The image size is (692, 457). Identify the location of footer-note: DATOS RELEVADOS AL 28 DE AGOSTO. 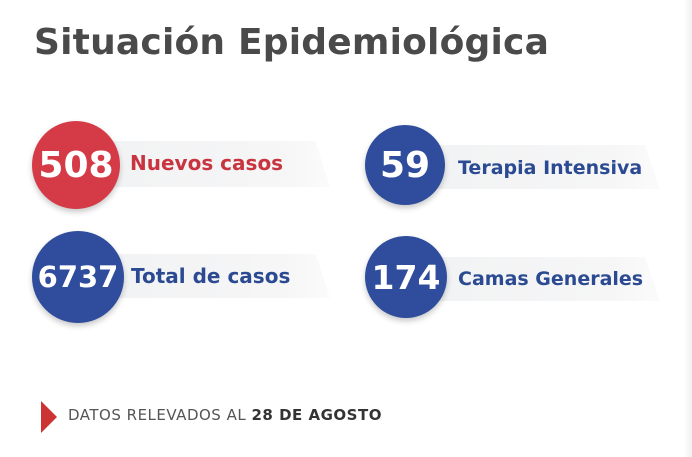
(225, 415).